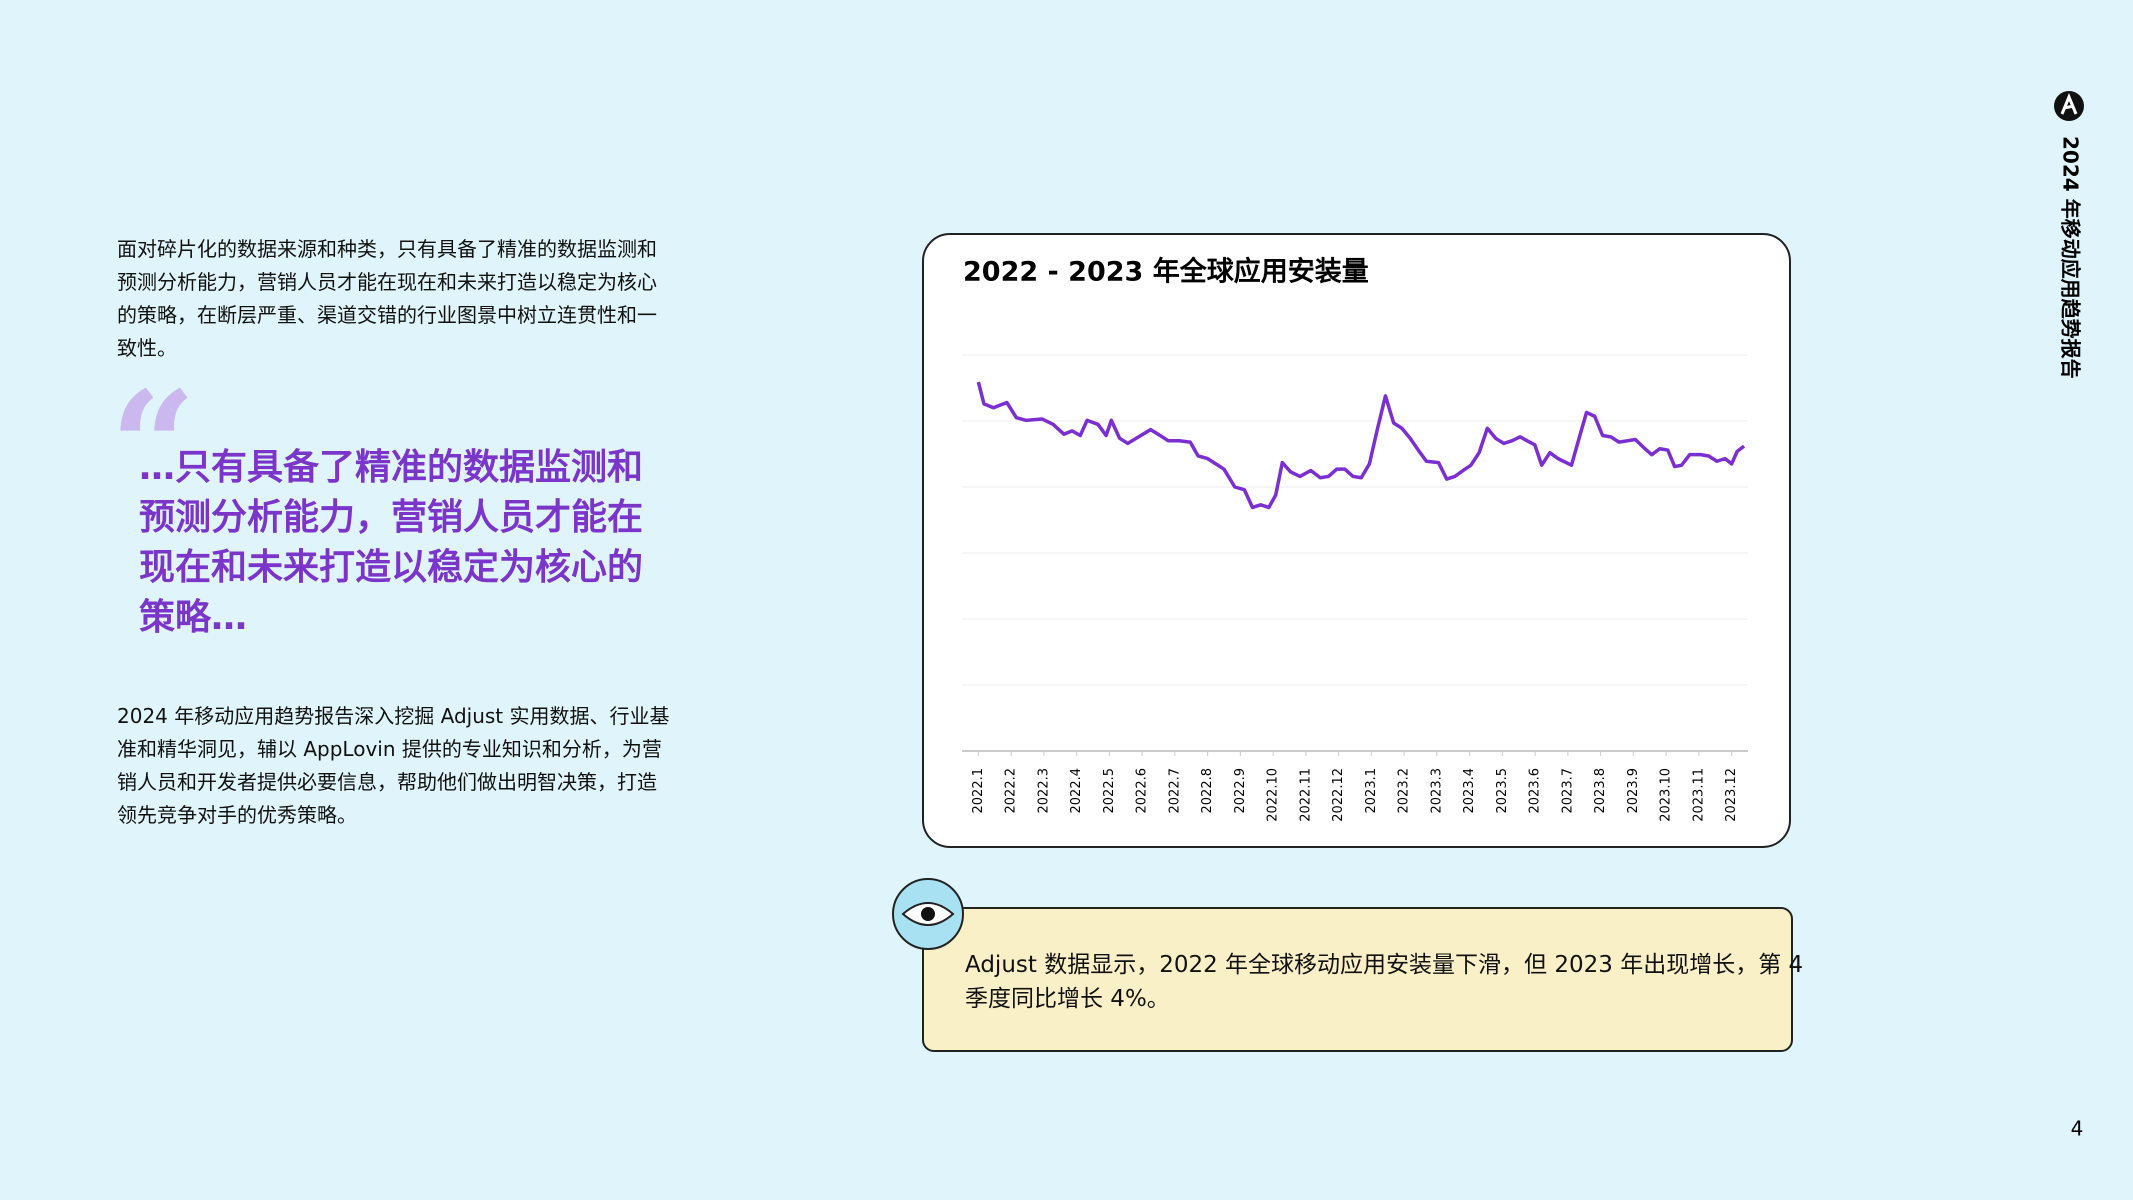 This screenshot has width=2133, height=1200. What do you see at coordinates (1109, 791) in the screenshot?
I see `x-tick-label: 2022.5` at bounding box center [1109, 791].